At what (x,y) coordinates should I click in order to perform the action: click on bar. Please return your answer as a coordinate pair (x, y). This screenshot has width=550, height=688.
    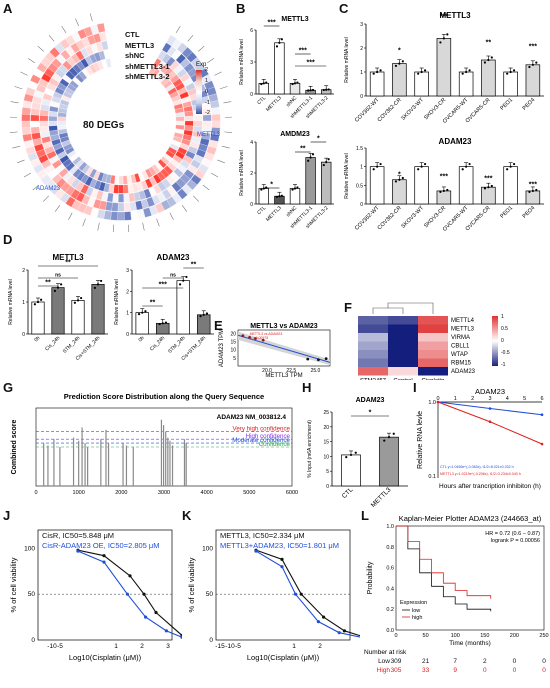
    Looking at the image, I should click on (263, 196).